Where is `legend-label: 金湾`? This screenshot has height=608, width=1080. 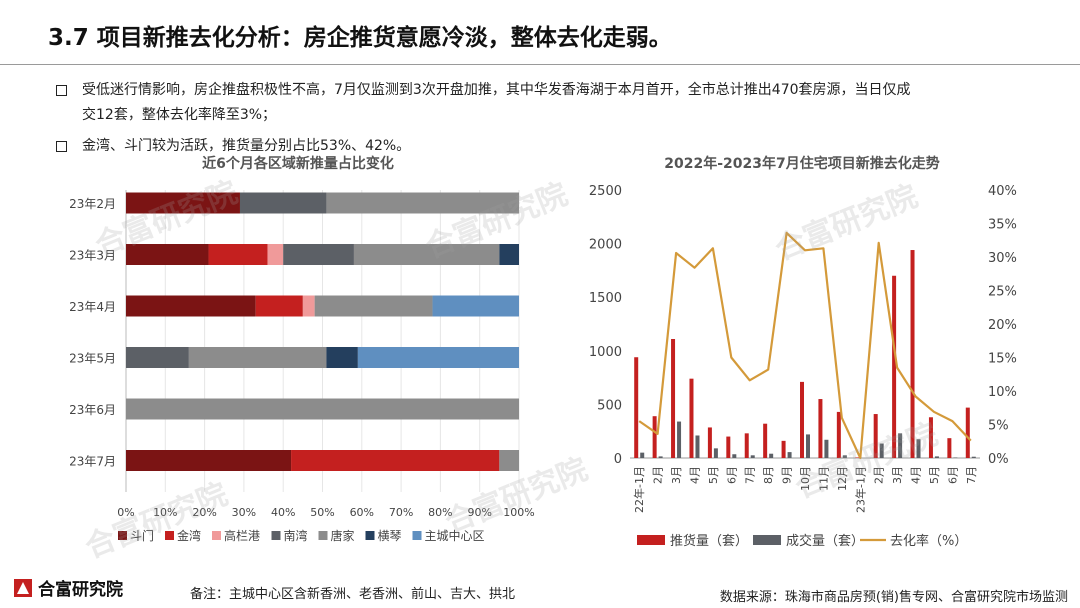
legend-label: 金湾 is located at coordinates (189, 535).